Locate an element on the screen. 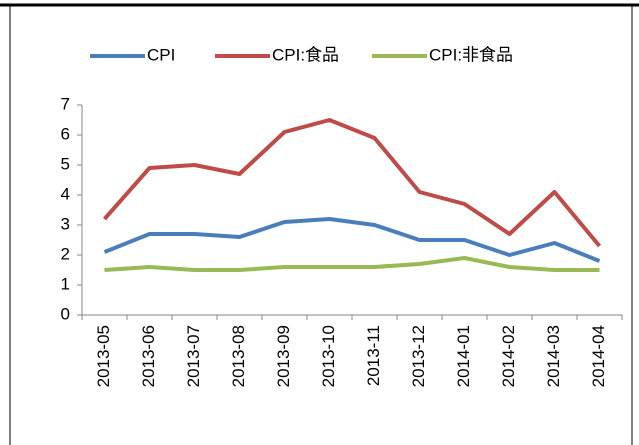 The width and height of the screenshot is (639, 445). x-tick-label: 2013-08 is located at coordinates (238, 356).